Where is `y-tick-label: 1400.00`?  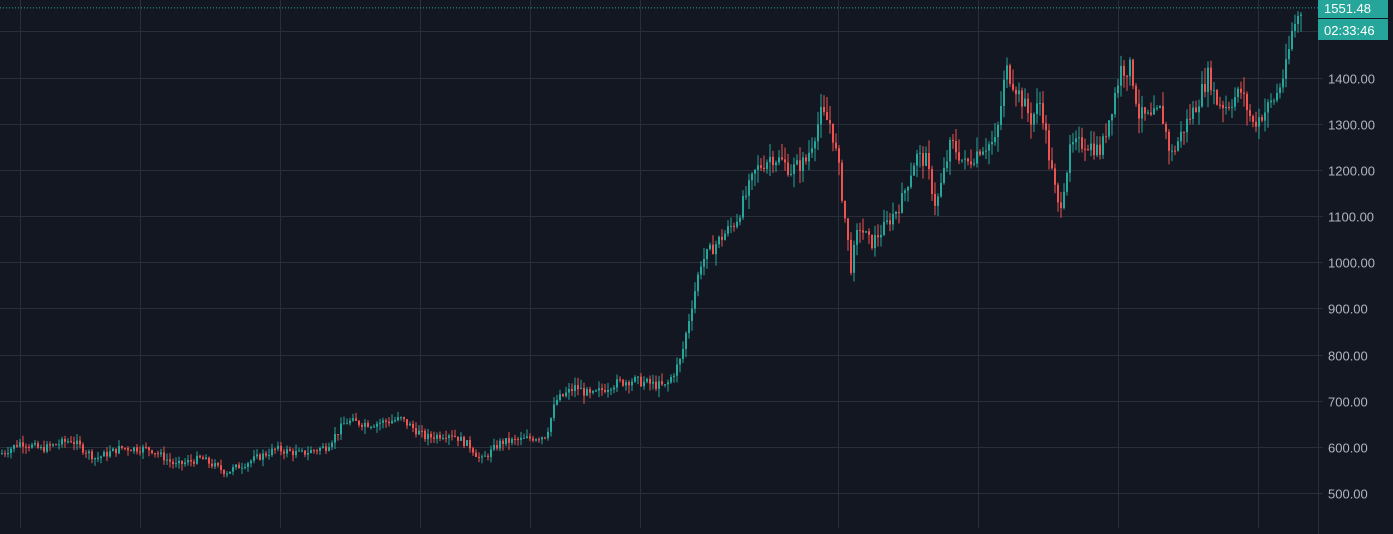
y-tick-label: 1400.00 is located at coordinates (1351, 79).